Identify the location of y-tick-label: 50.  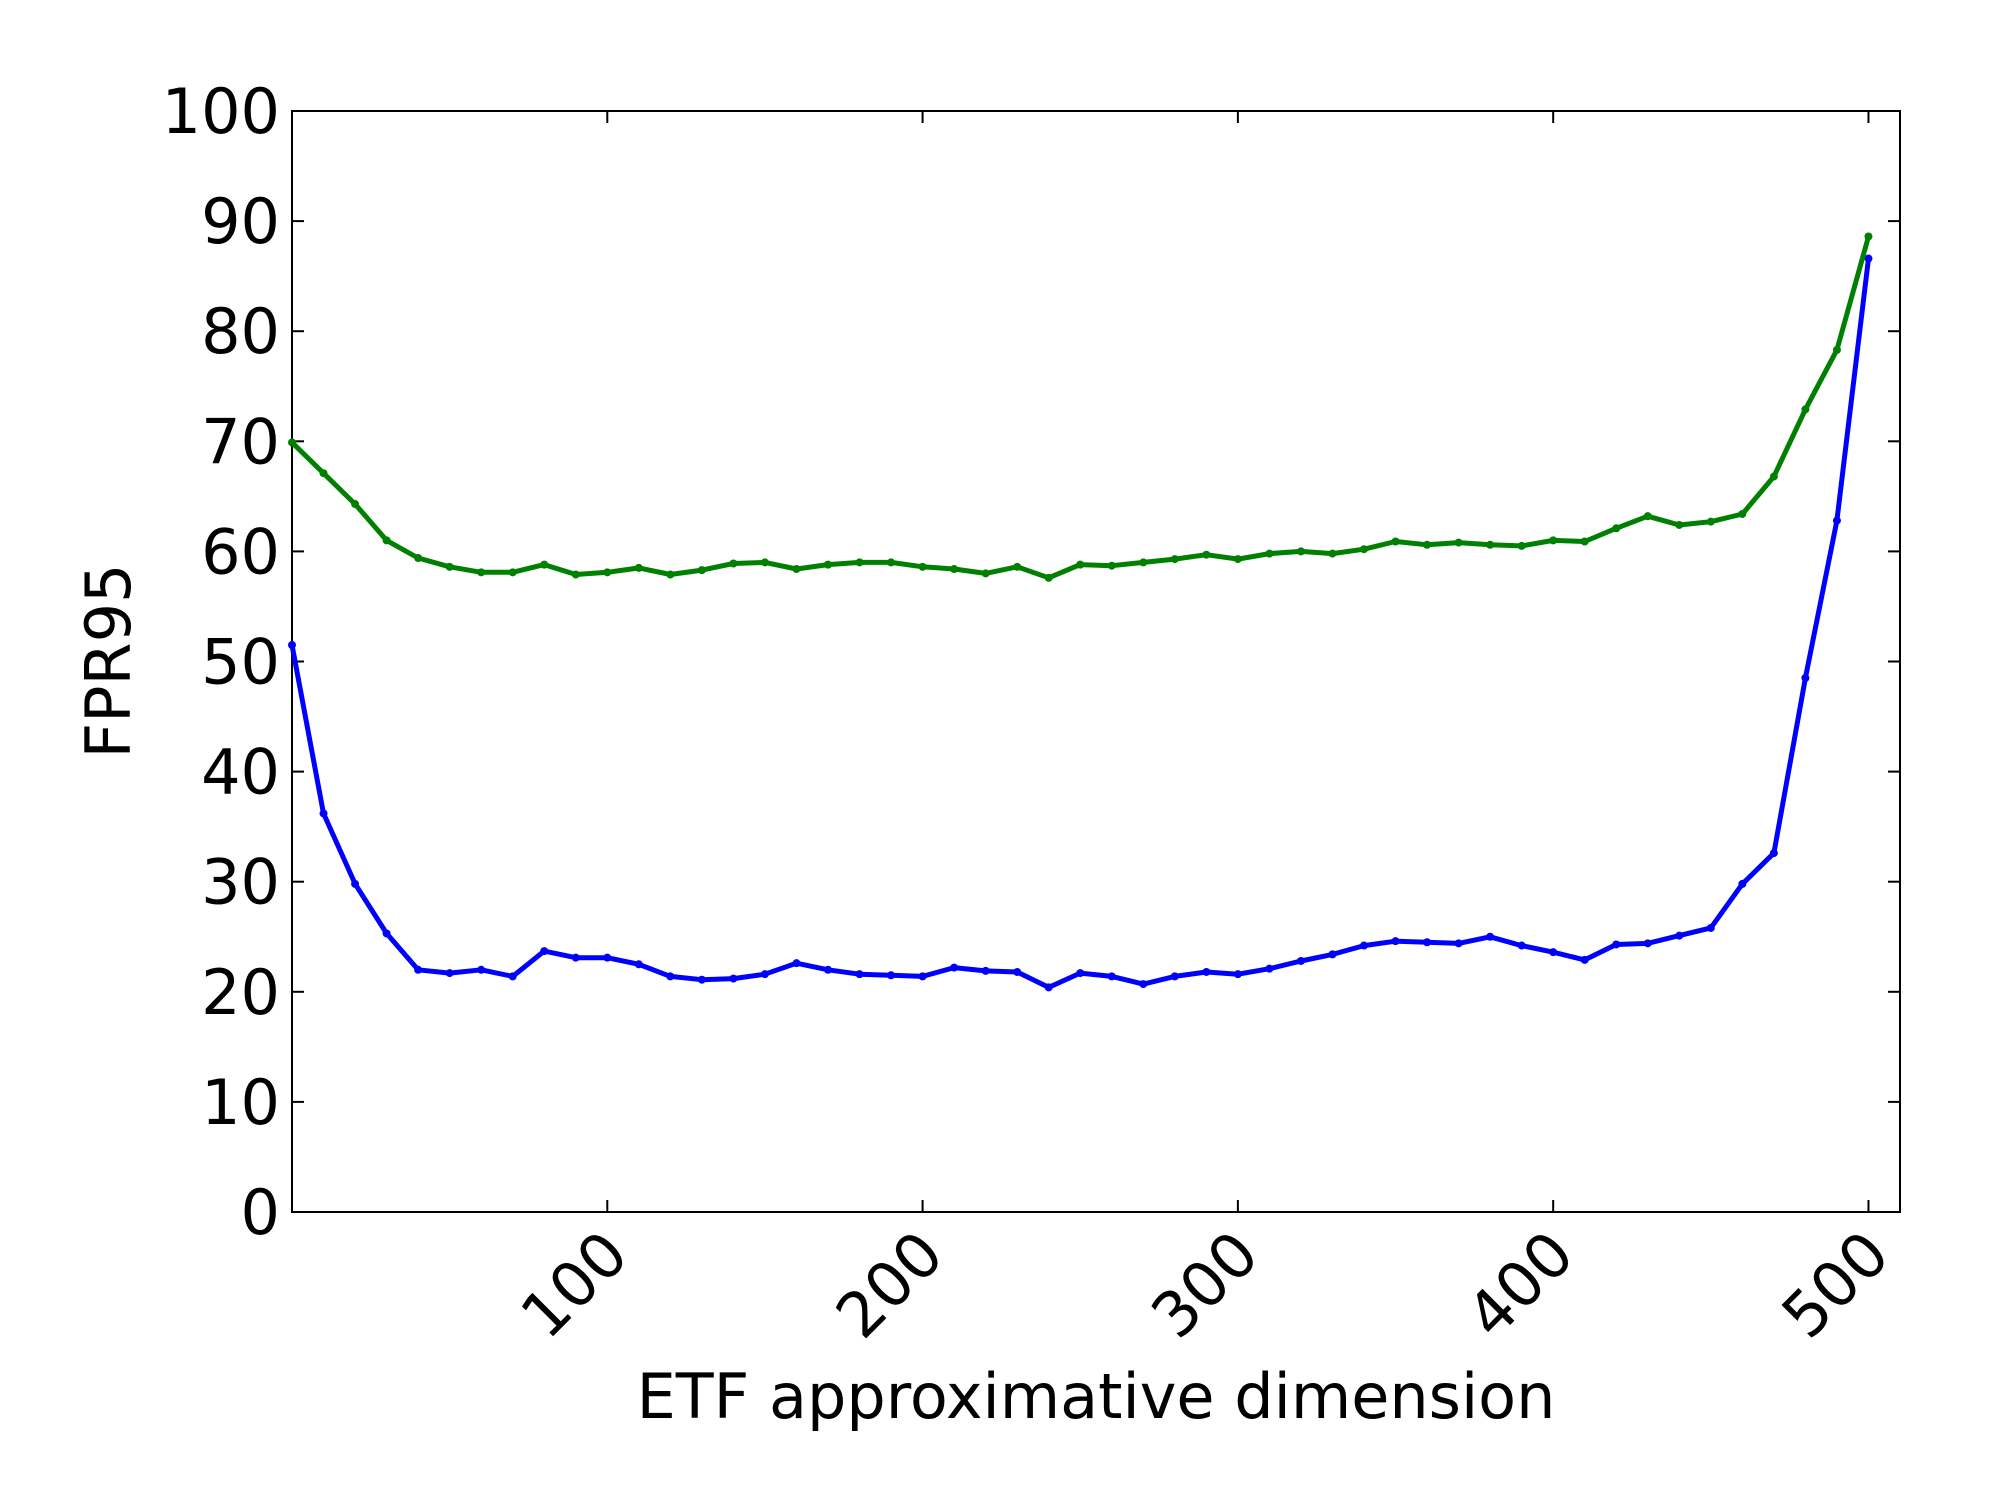
(240, 662).